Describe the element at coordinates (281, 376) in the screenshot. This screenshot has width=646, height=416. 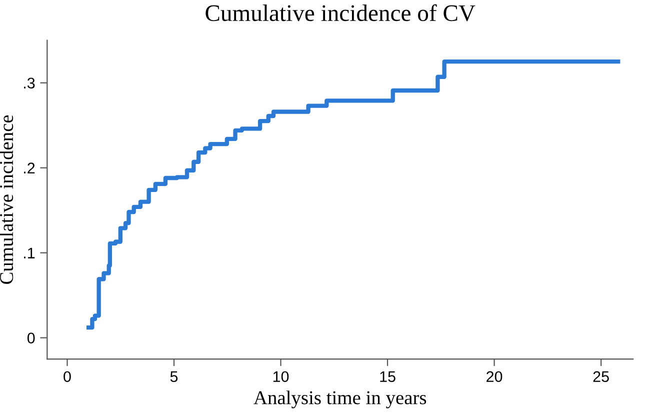
I see `x-tick-label: 10` at that location.